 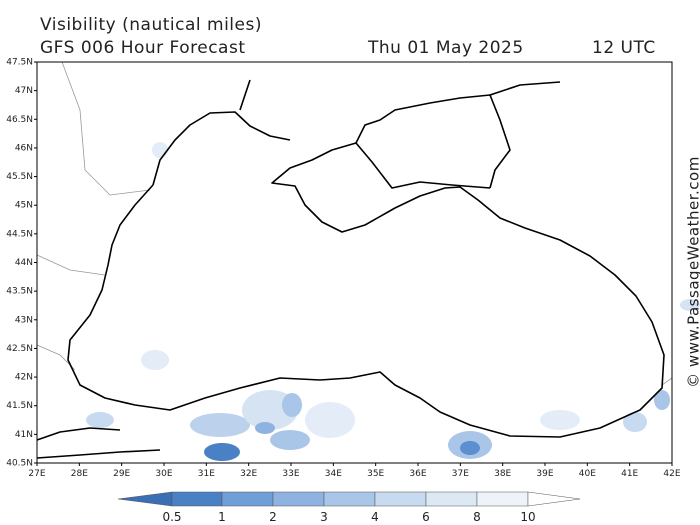 What do you see at coordinates (206, 474) in the screenshot?
I see `lon-label: 31E` at bounding box center [206, 474].